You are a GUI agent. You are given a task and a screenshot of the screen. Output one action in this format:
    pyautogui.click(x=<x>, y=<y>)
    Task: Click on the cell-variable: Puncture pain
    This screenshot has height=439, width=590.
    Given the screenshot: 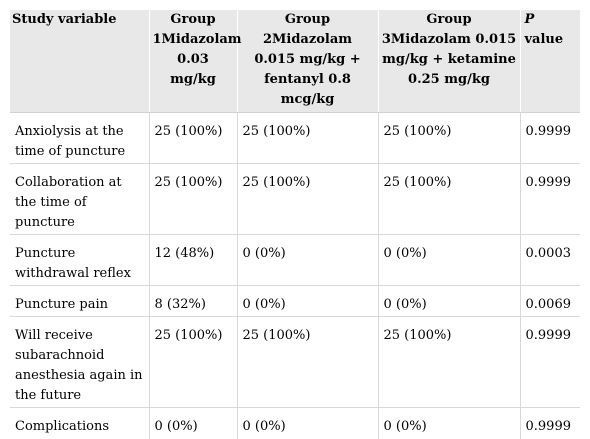 What is the action you would take?
    pyautogui.click(x=79, y=301)
    